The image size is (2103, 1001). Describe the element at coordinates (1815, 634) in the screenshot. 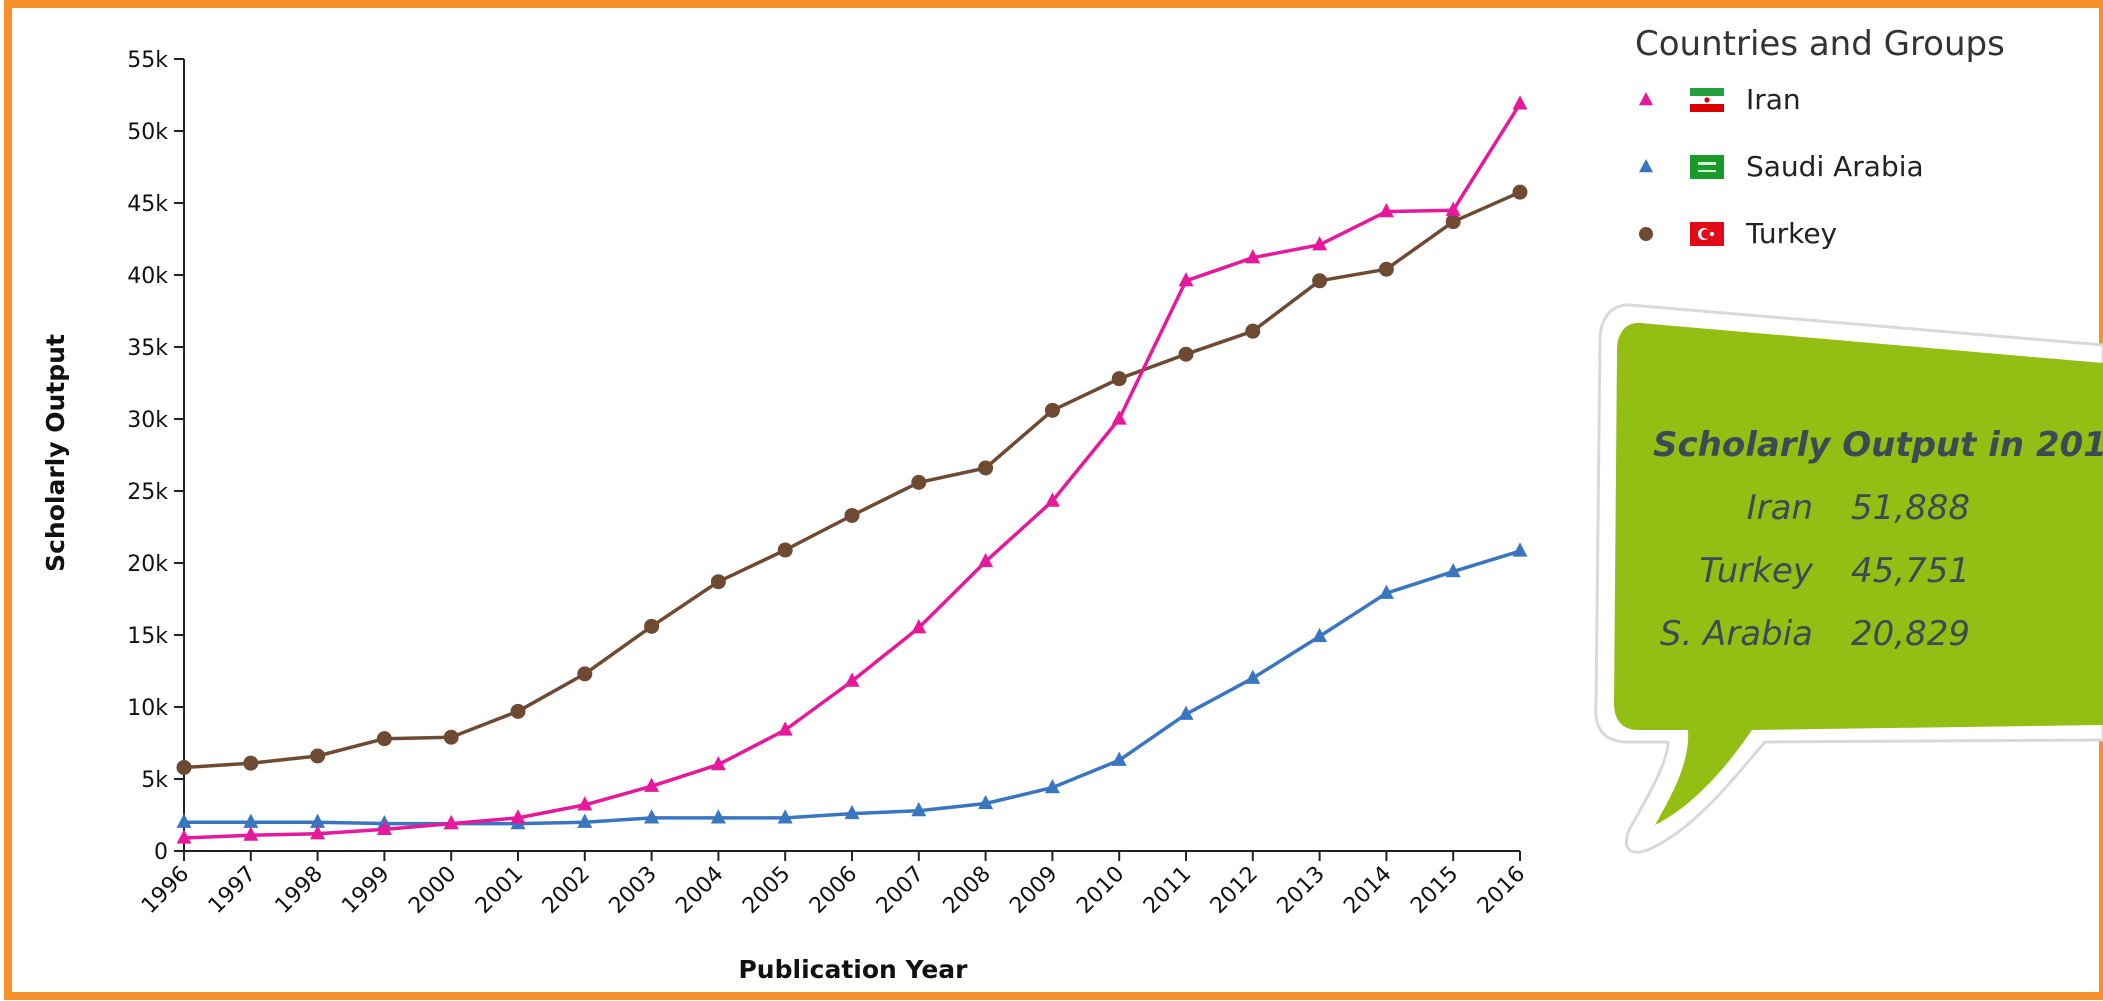

I see `callout-row: S. Arabia 20,829` at that location.